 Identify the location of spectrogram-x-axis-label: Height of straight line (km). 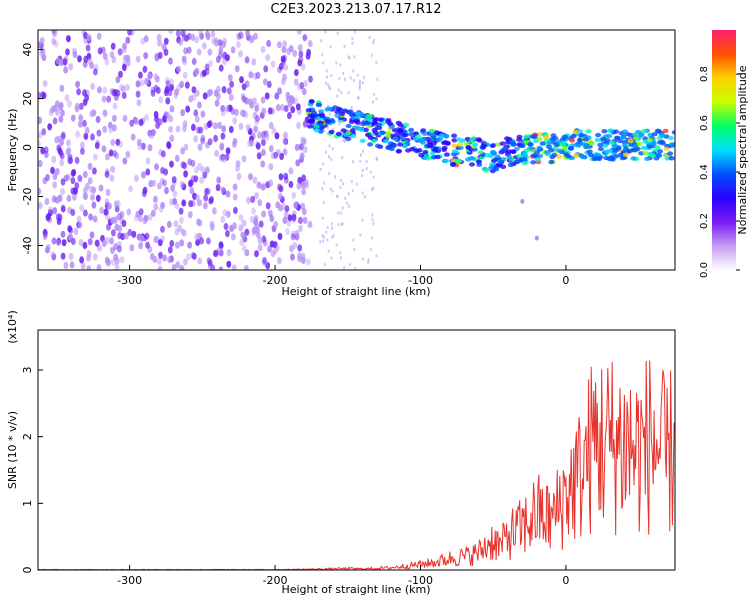
(355, 291).